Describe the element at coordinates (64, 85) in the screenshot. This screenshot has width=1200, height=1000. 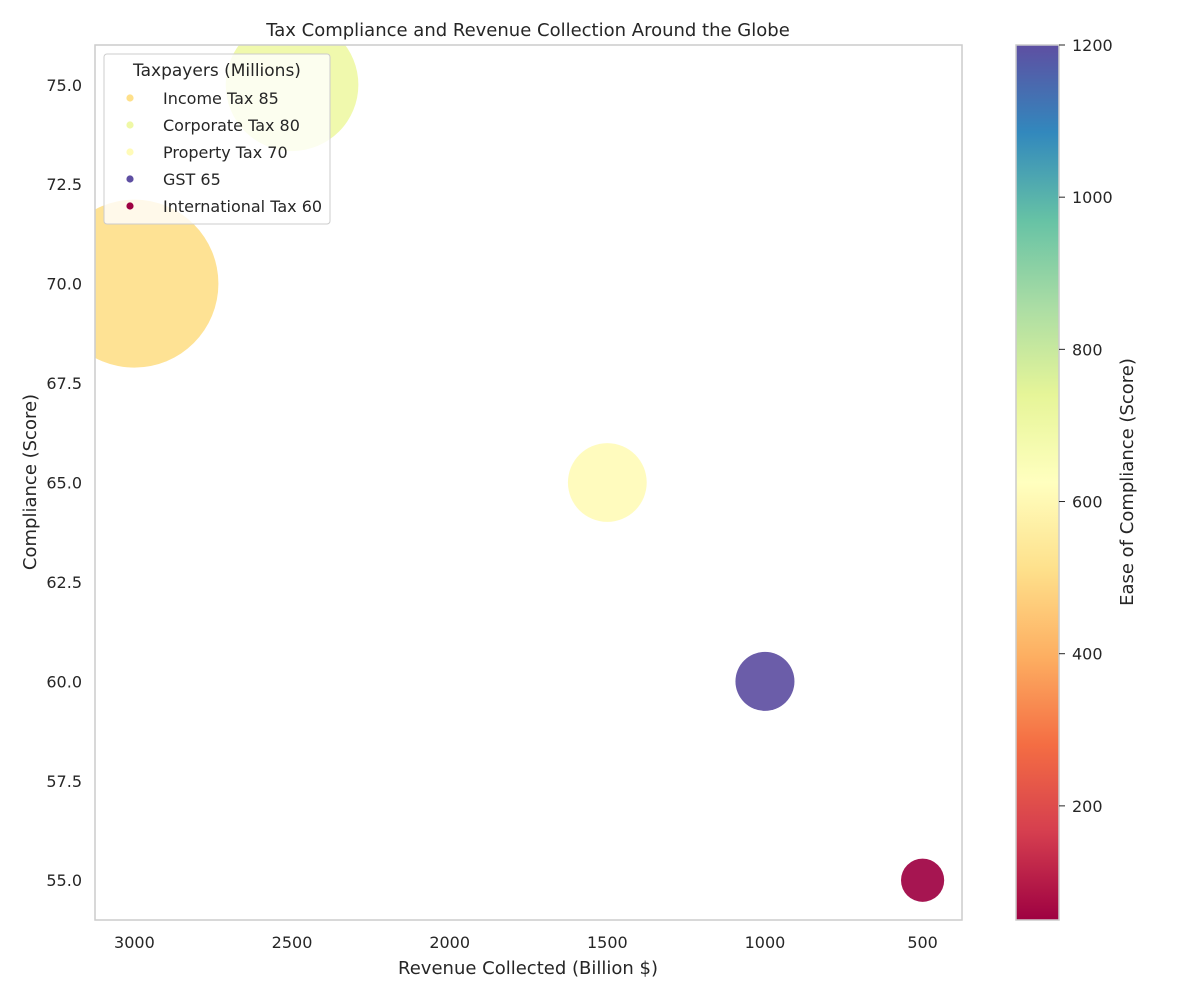
I see `y-tick-label: 75.0` at that location.